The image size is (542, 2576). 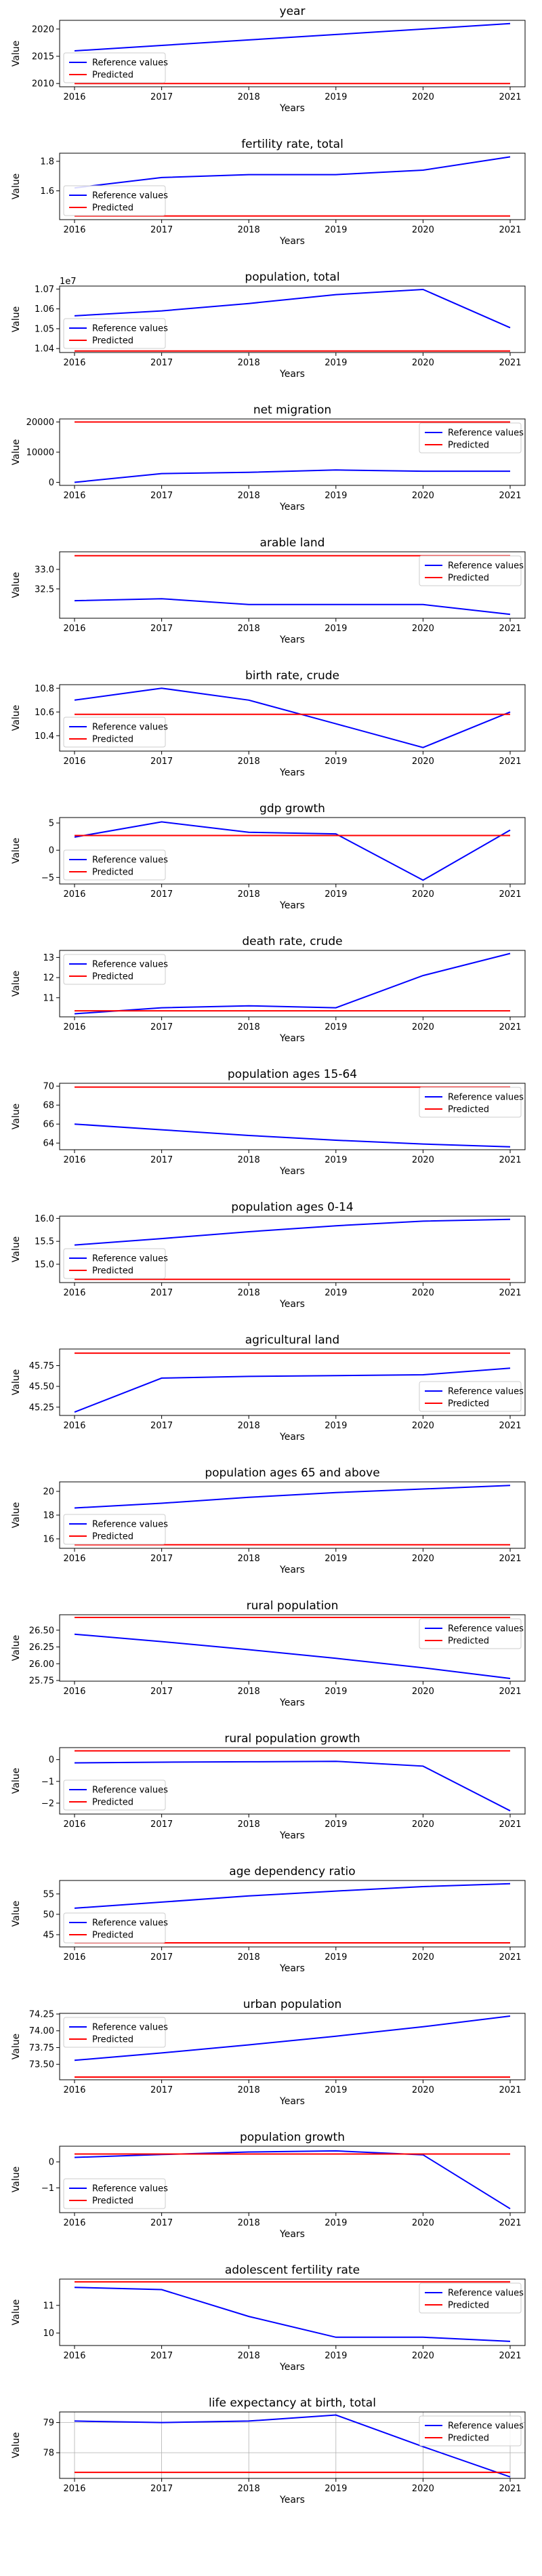 What do you see at coordinates (44, 589) in the screenshot?
I see `y-tick-label: 32.5` at bounding box center [44, 589].